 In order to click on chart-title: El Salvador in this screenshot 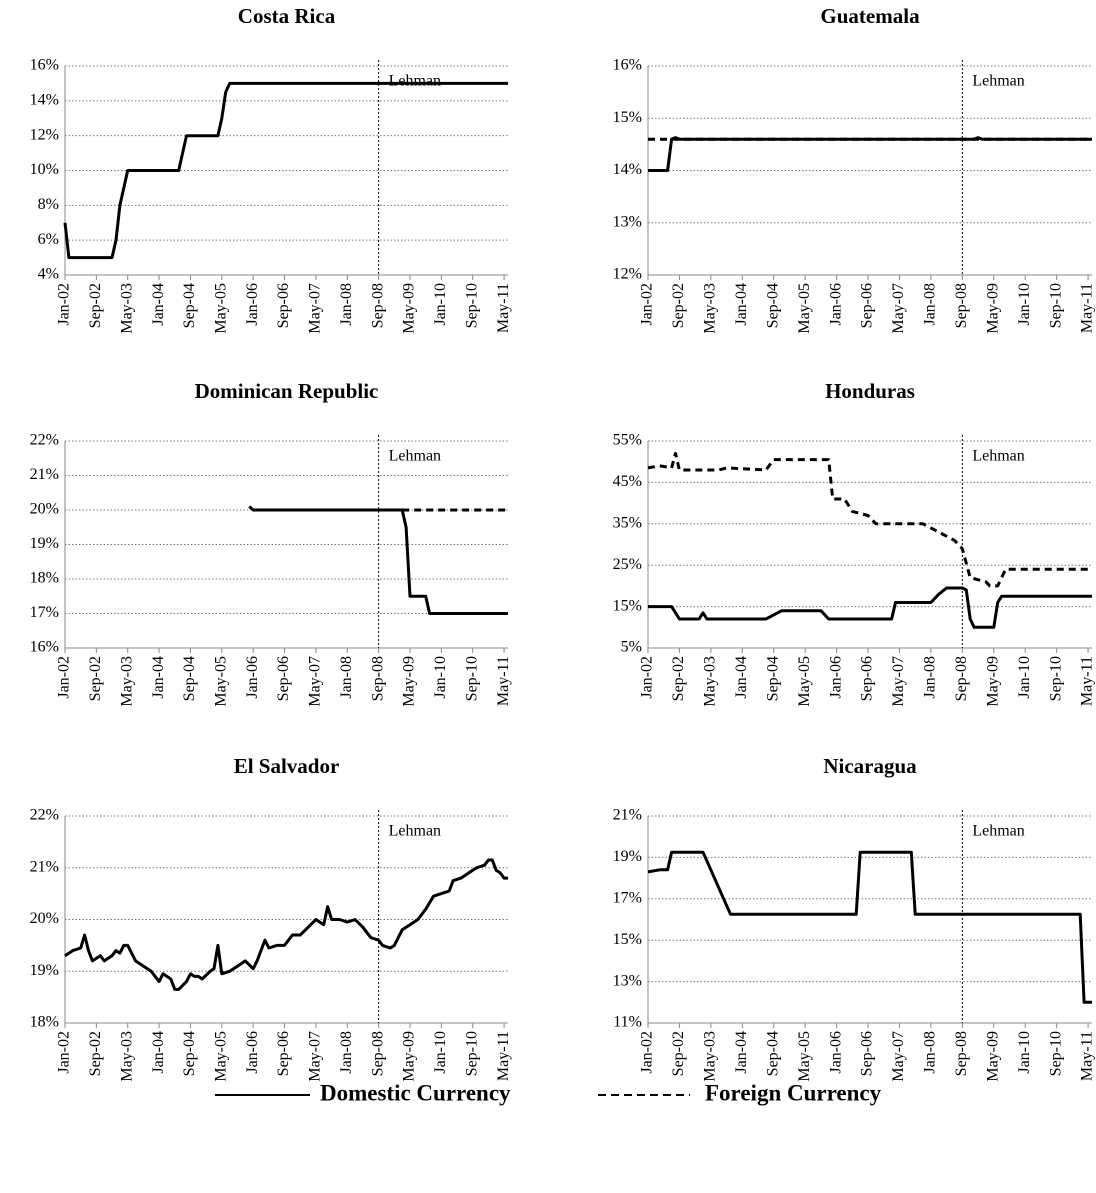, I will do `click(287, 766)`.